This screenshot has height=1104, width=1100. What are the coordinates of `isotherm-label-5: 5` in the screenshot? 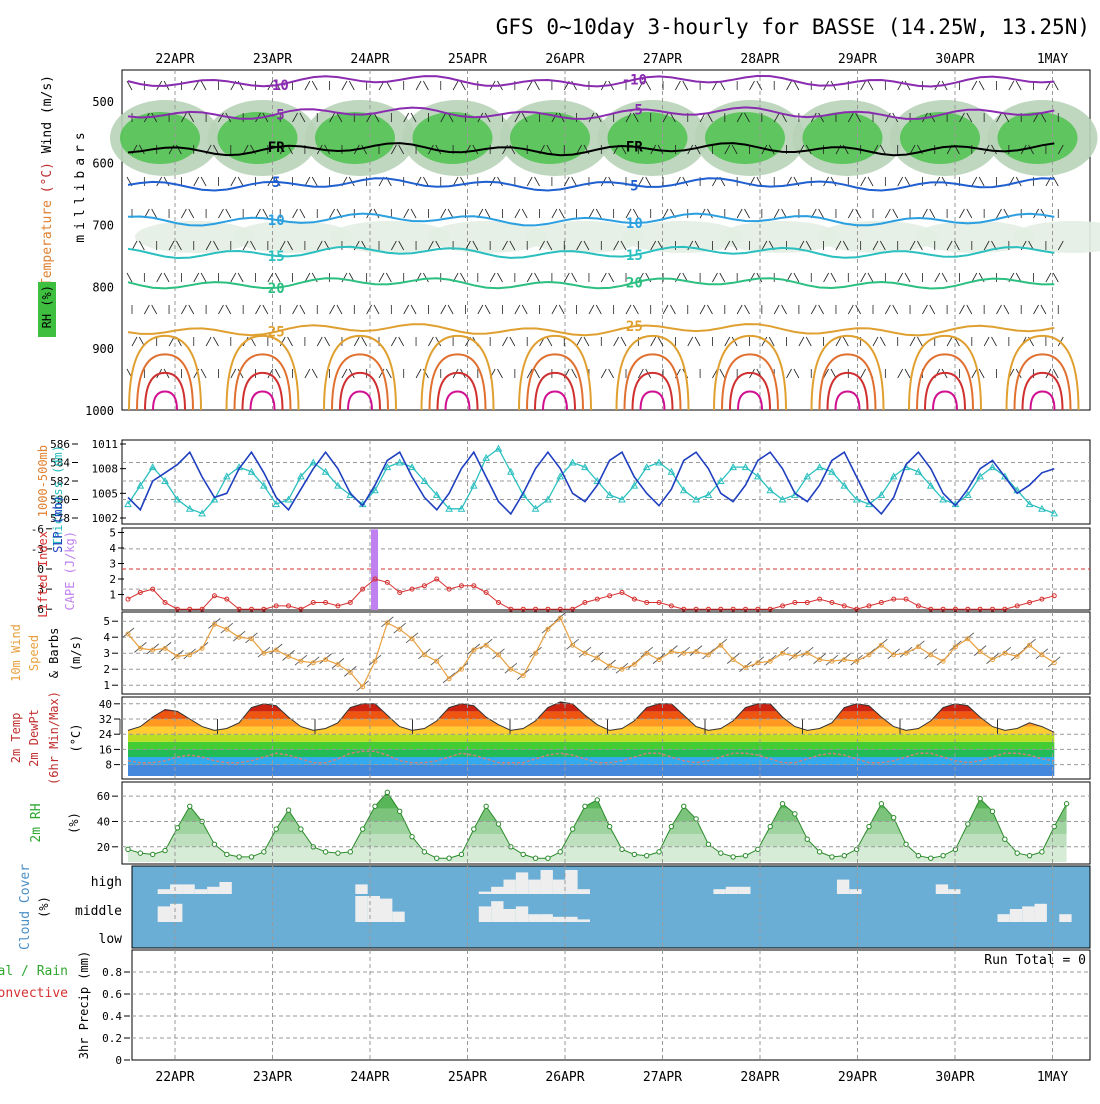 It's located at (276, 183).